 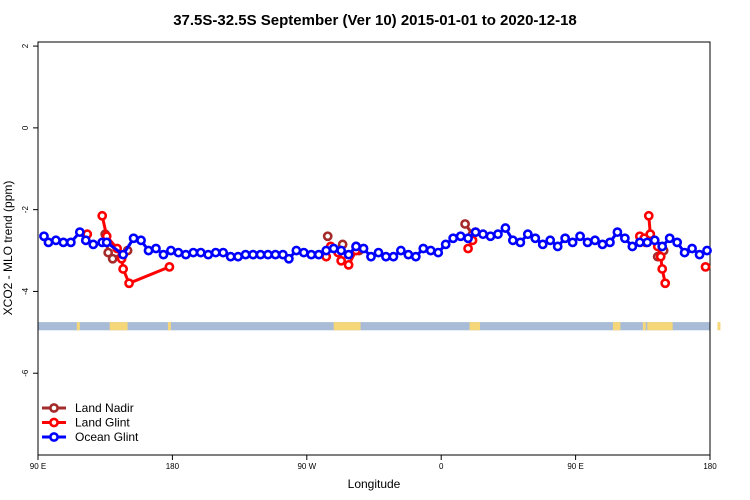 What do you see at coordinates (25, 45) in the screenshot?
I see `y-tick-label: 2` at bounding box center [25, 45].